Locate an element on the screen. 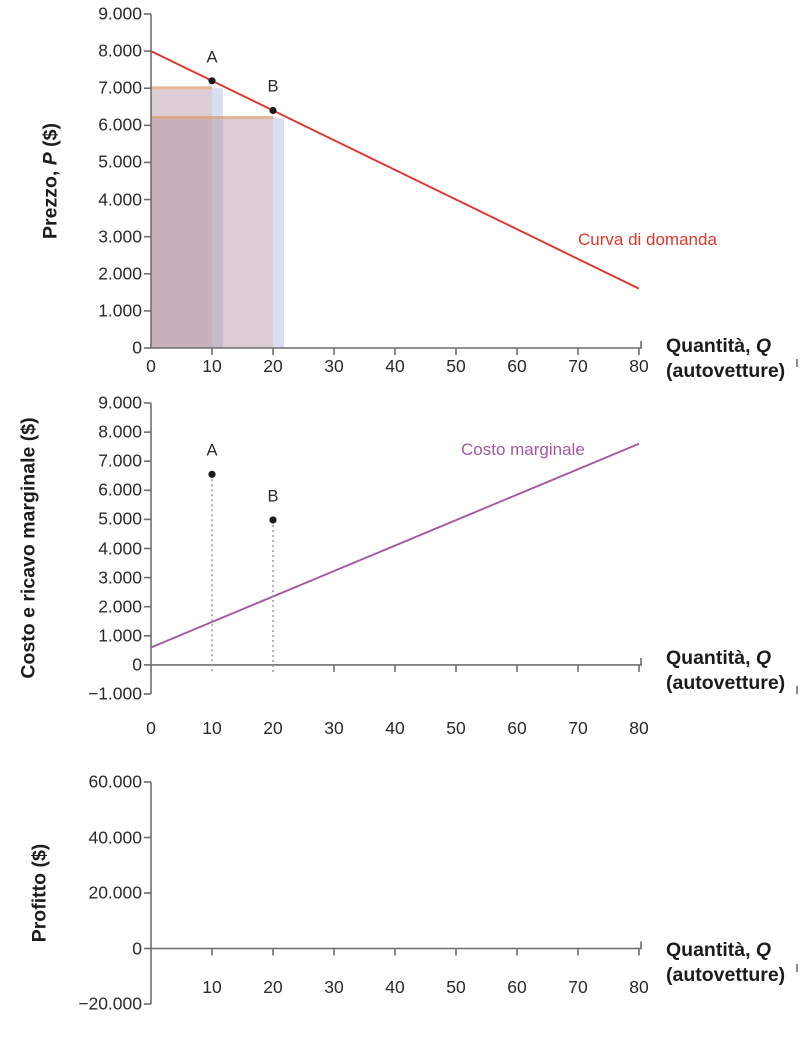  mc-x-tick-label: 80 is located at coordinates (639, 728).